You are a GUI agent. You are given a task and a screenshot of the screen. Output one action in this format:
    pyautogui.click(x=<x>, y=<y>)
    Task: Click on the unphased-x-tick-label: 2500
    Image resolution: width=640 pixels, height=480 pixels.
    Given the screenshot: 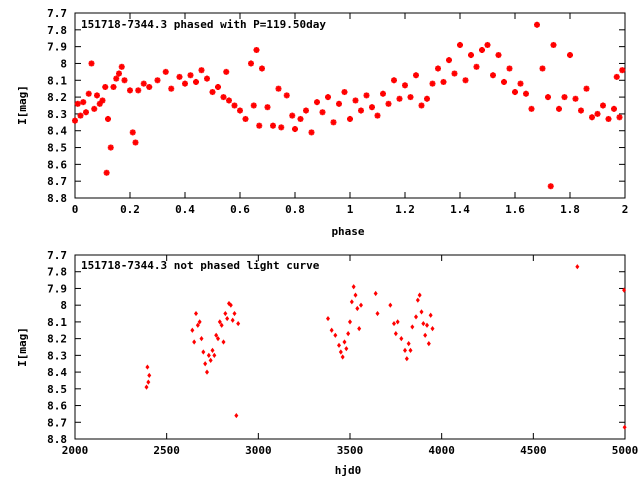 What is the action you would take?
    pyautogui.click(x=166, y=450)
    